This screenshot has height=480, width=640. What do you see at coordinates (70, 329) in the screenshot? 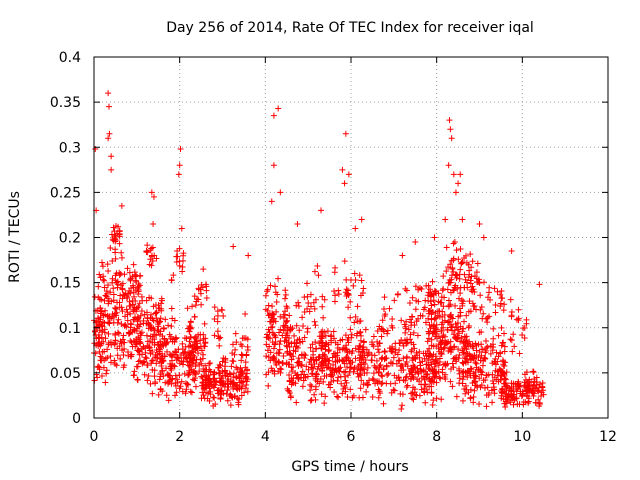
I see `y-tick-label: 0.1` at bounding box center [70, 329].